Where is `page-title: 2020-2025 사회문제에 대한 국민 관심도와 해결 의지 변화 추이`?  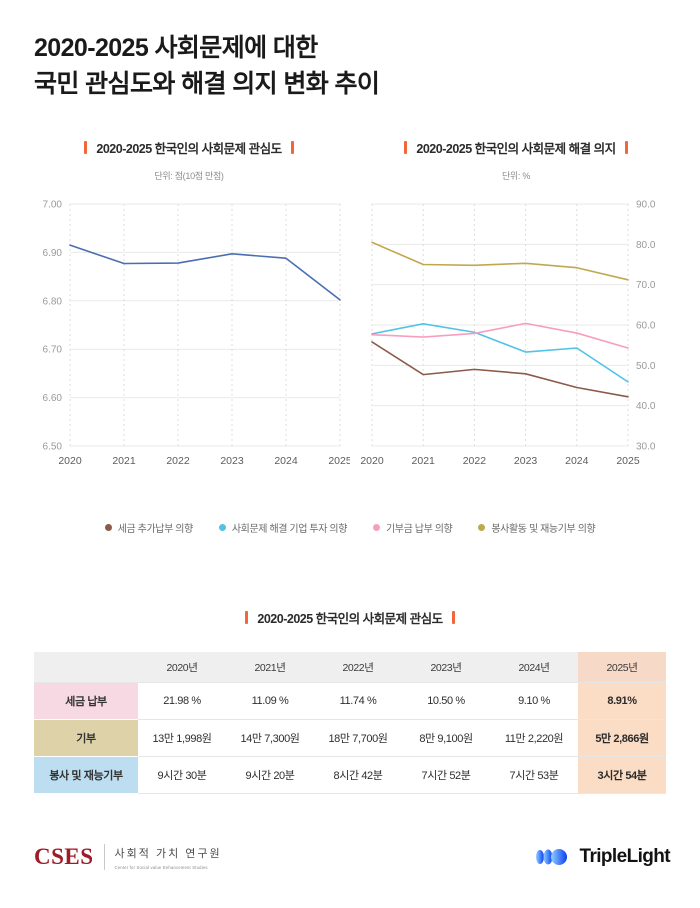 page-title: 2020-2025 사회문제에 대한 국민 관심도와 해결 의지 변화 추이 is located at coordinates (207, 66).